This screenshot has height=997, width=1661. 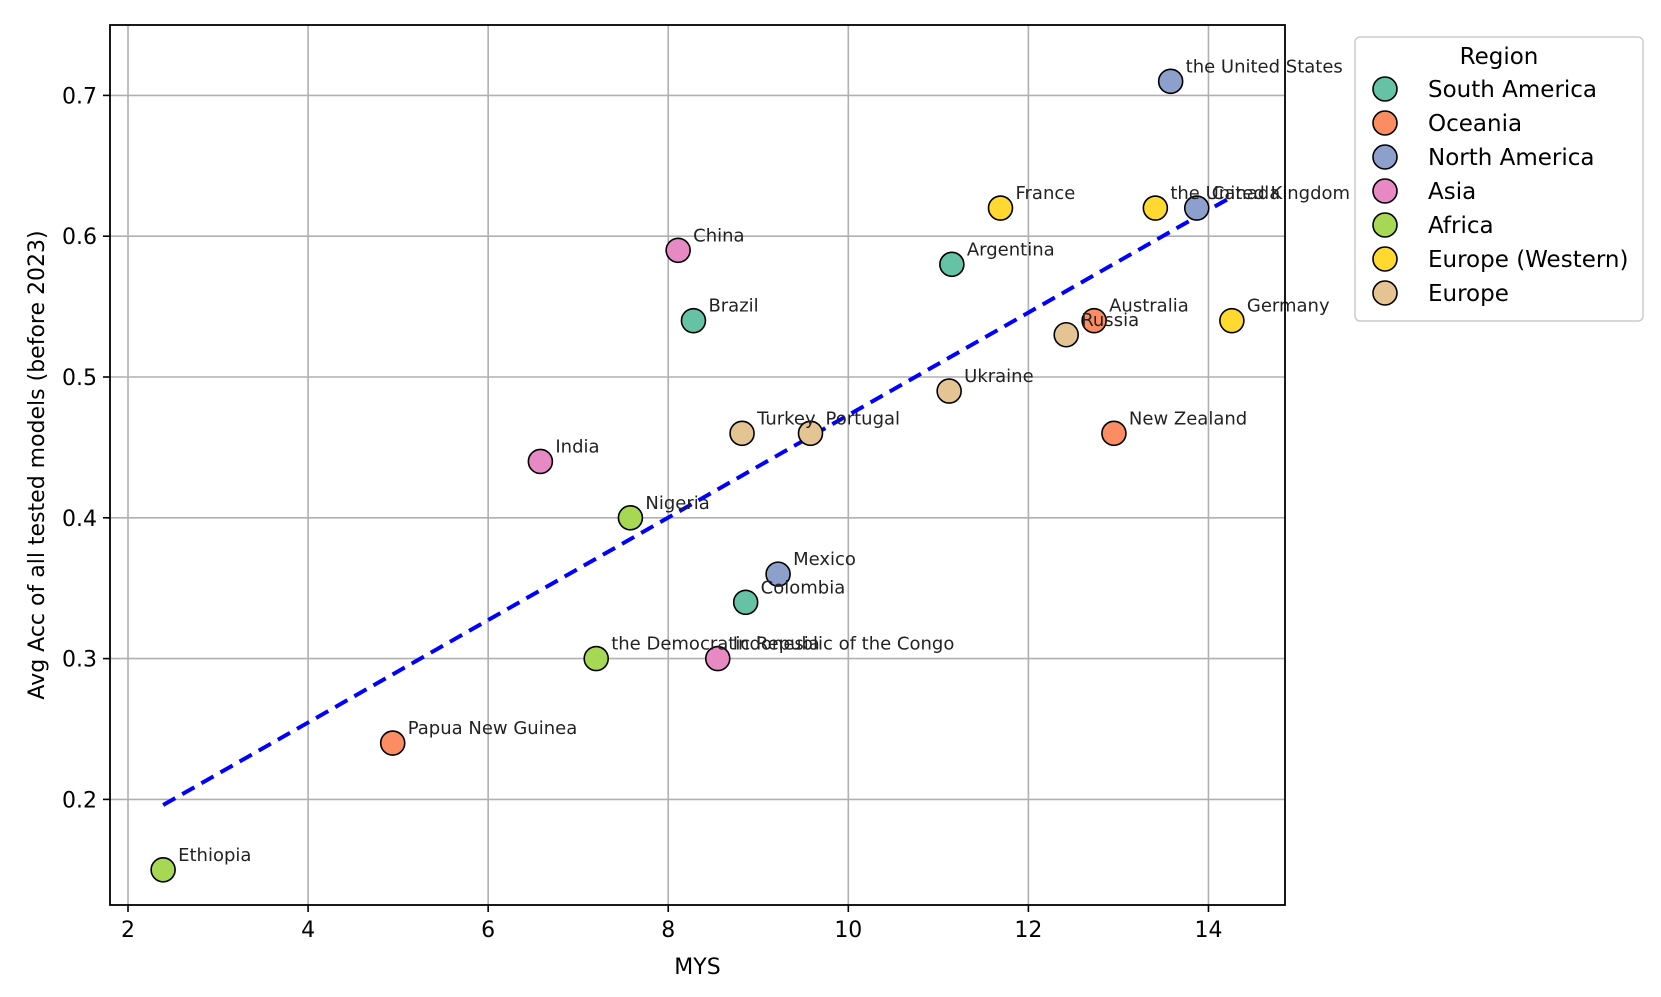 What do you see at coordinates (308, 930) in the screenshot?
I see `x-tick-label: 4` at bounding box center [308, 930].